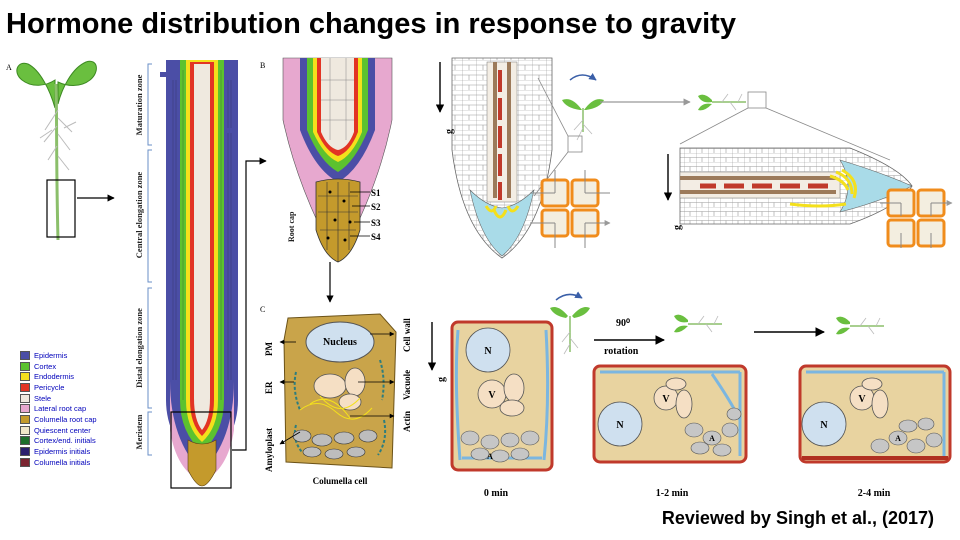 The width and height of the screenshot is (960, 540). Describe the element at coordinates (269, 387) in the screenshot. I see `label-er: ER` at that location.